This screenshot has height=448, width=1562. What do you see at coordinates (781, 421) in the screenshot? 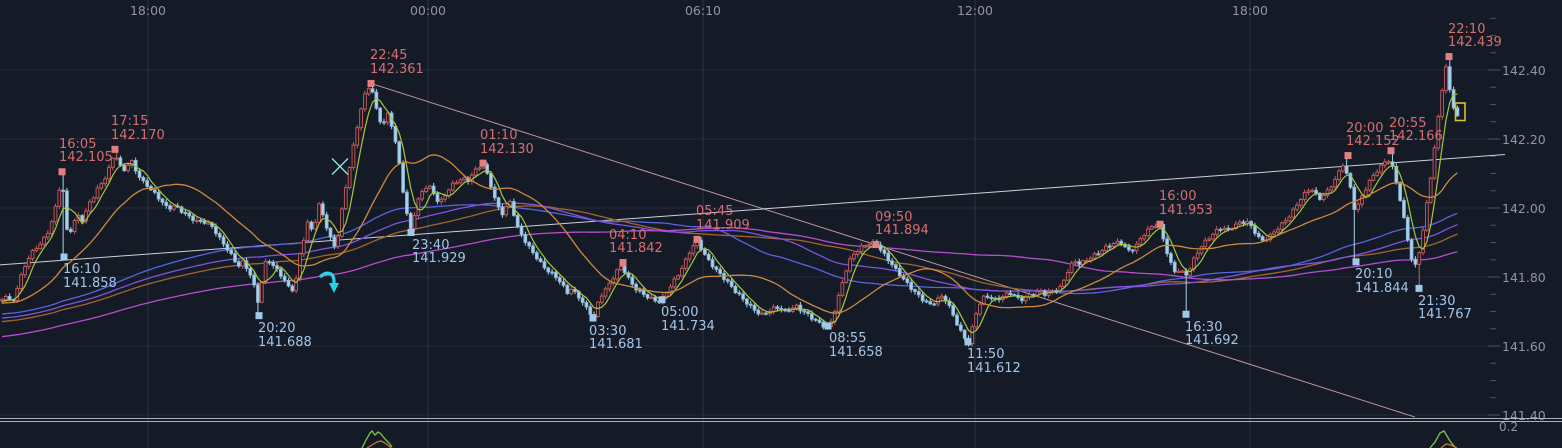
I see `panel-separator-line` at bounding box center [781, 421].